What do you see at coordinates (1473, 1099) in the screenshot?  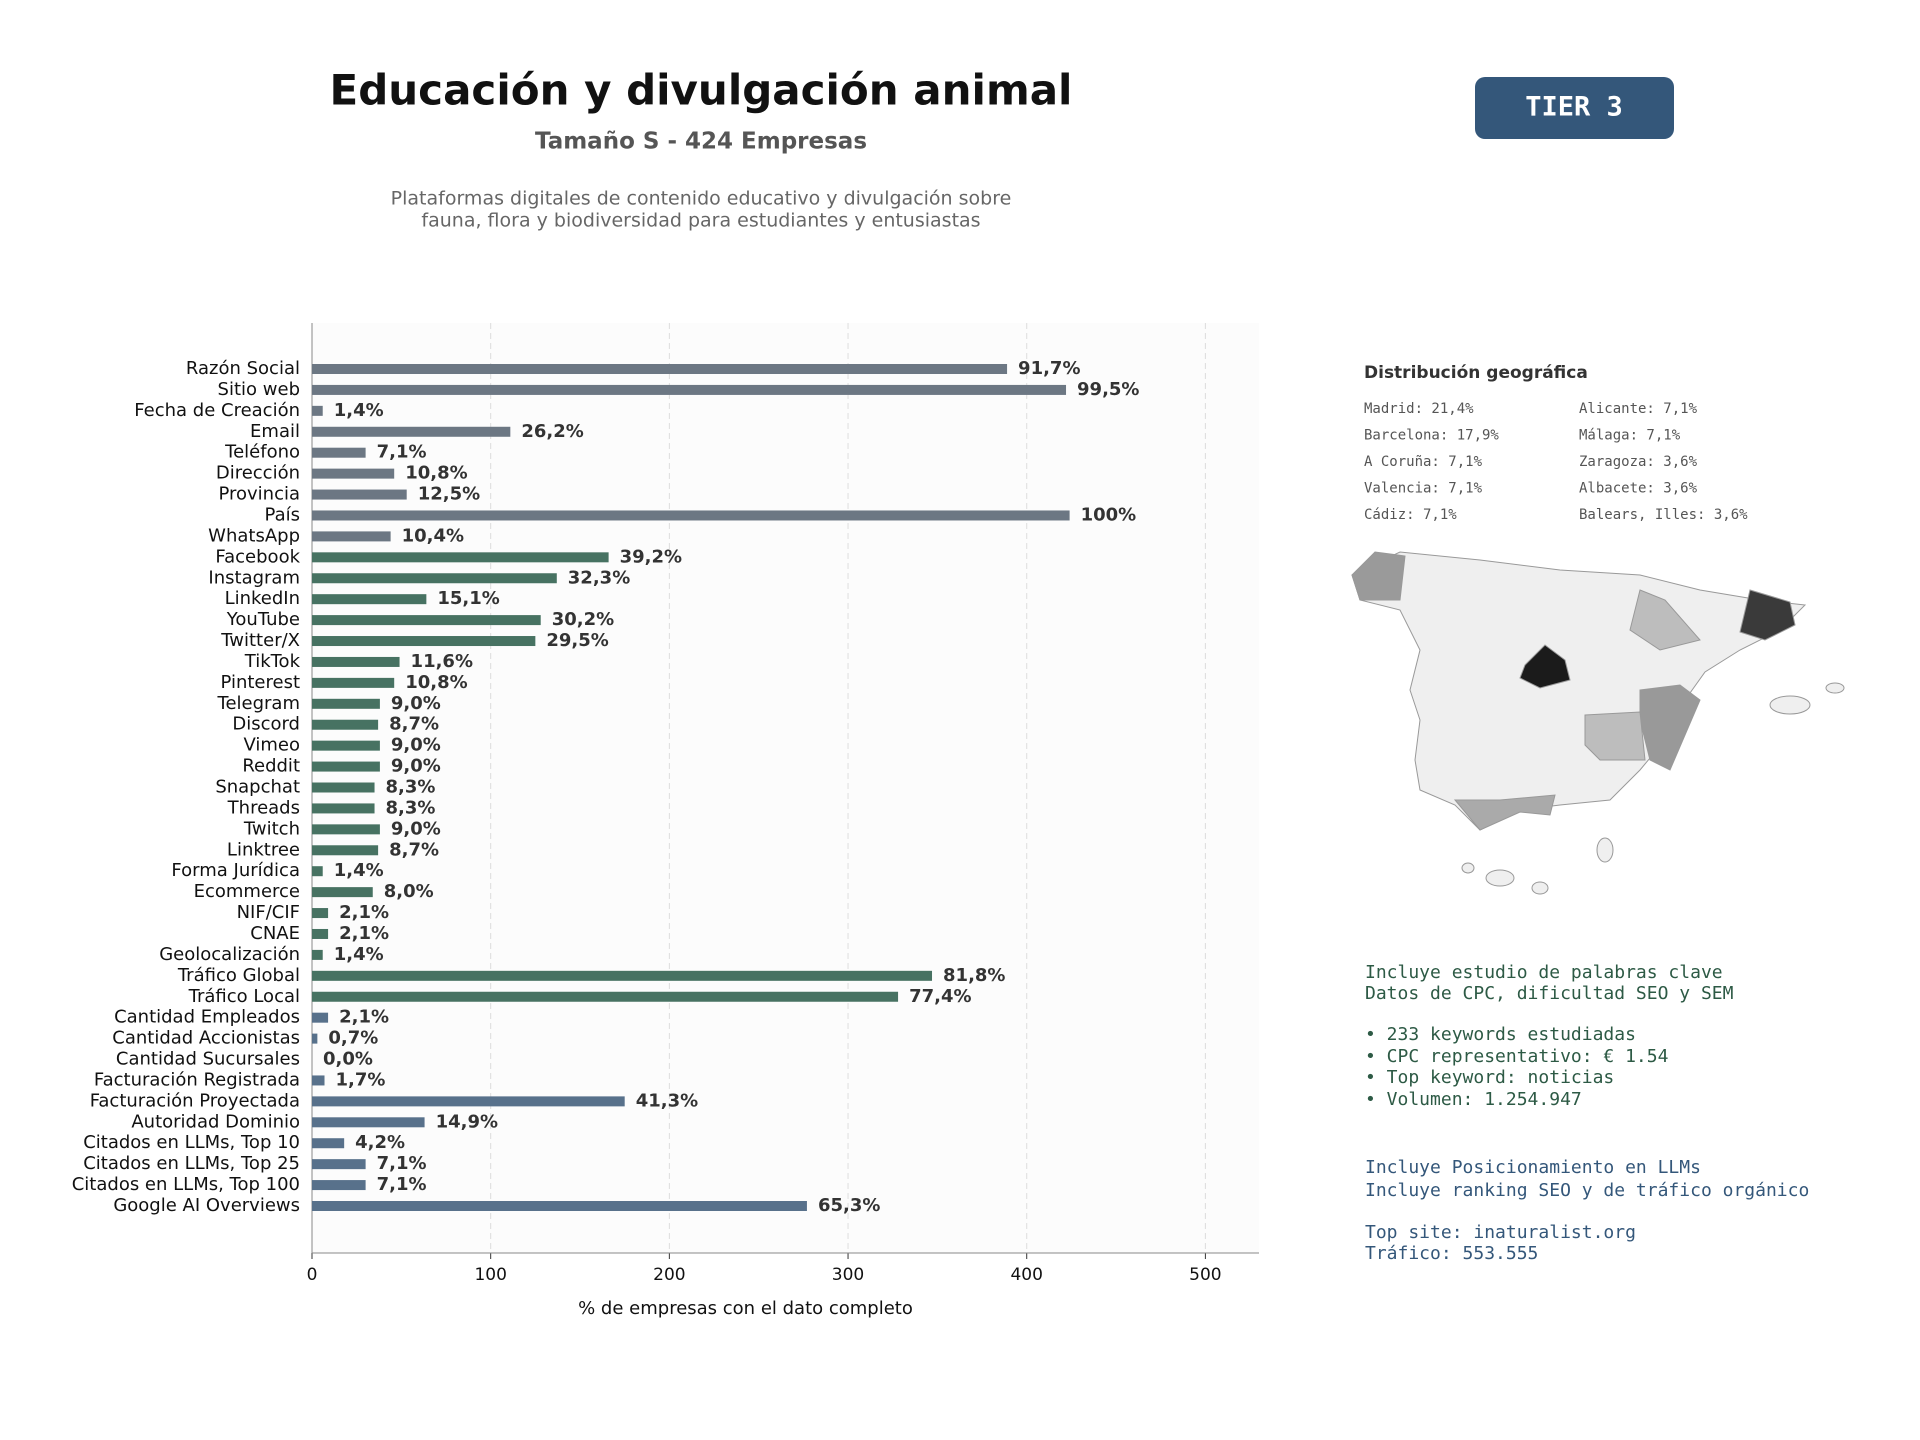 I see `keyword-info: • Volumen: 1.254.947` at bounding box center [1473, 1099].